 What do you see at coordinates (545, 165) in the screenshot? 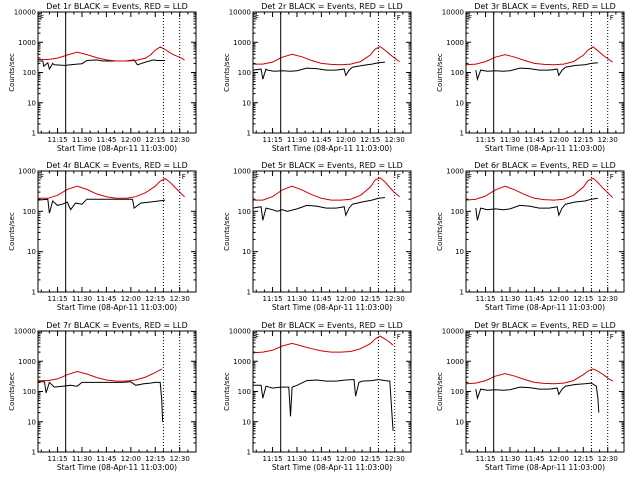
I see `chart-title: Det 6r BLACK = Events, RED = LLD` at bounding box center [545, 165].